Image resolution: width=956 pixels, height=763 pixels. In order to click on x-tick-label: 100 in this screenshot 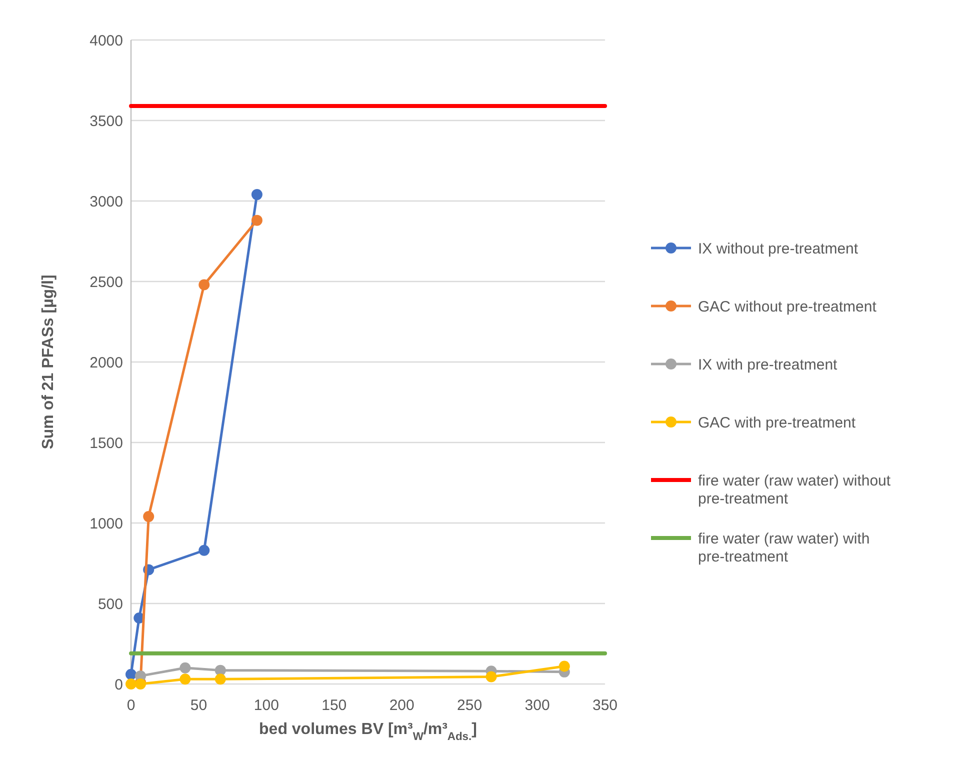, I will do `click(266, 705)`.